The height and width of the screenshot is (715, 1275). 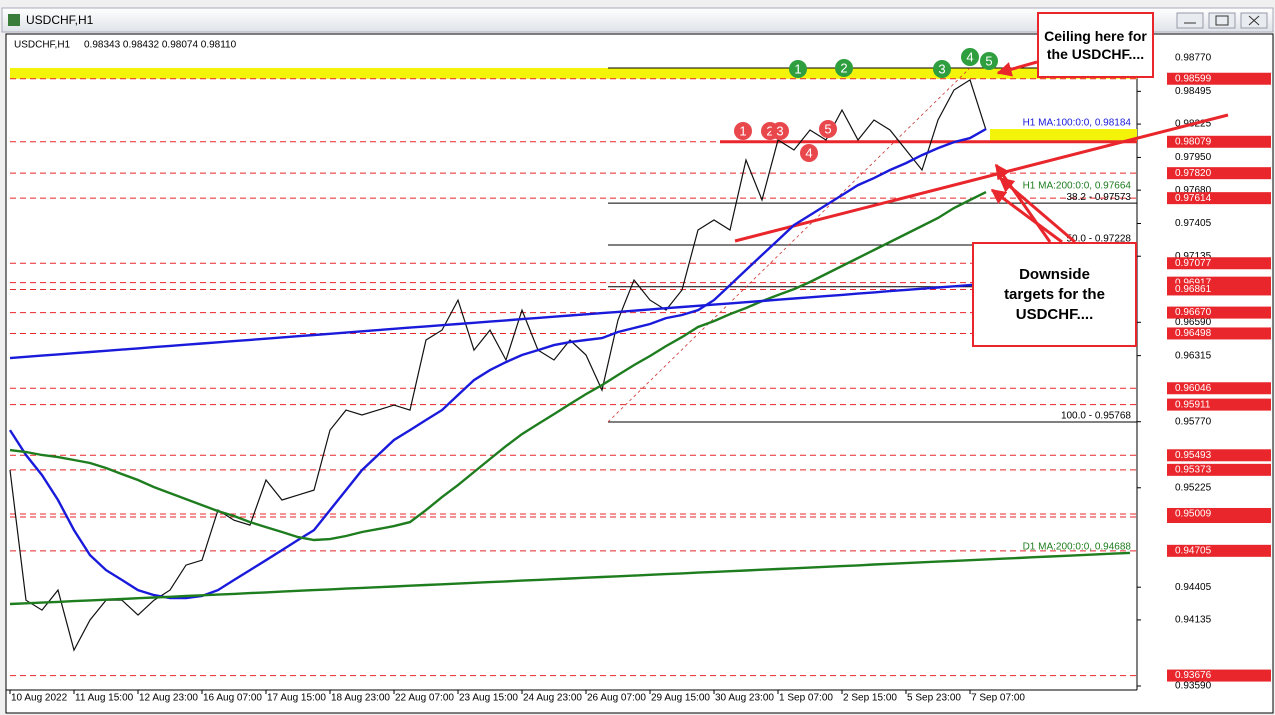 I want to click on y-tick-label: 0.97680, so click(x=1193, y=190).